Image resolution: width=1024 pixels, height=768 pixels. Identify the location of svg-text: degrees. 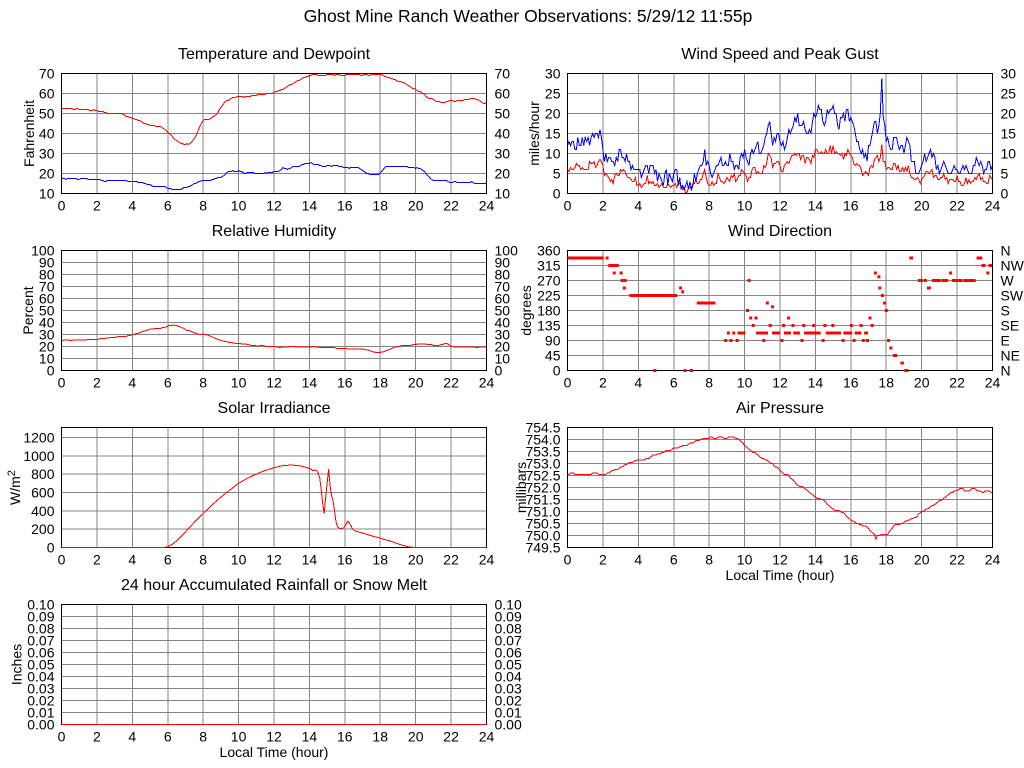
(526, 310).